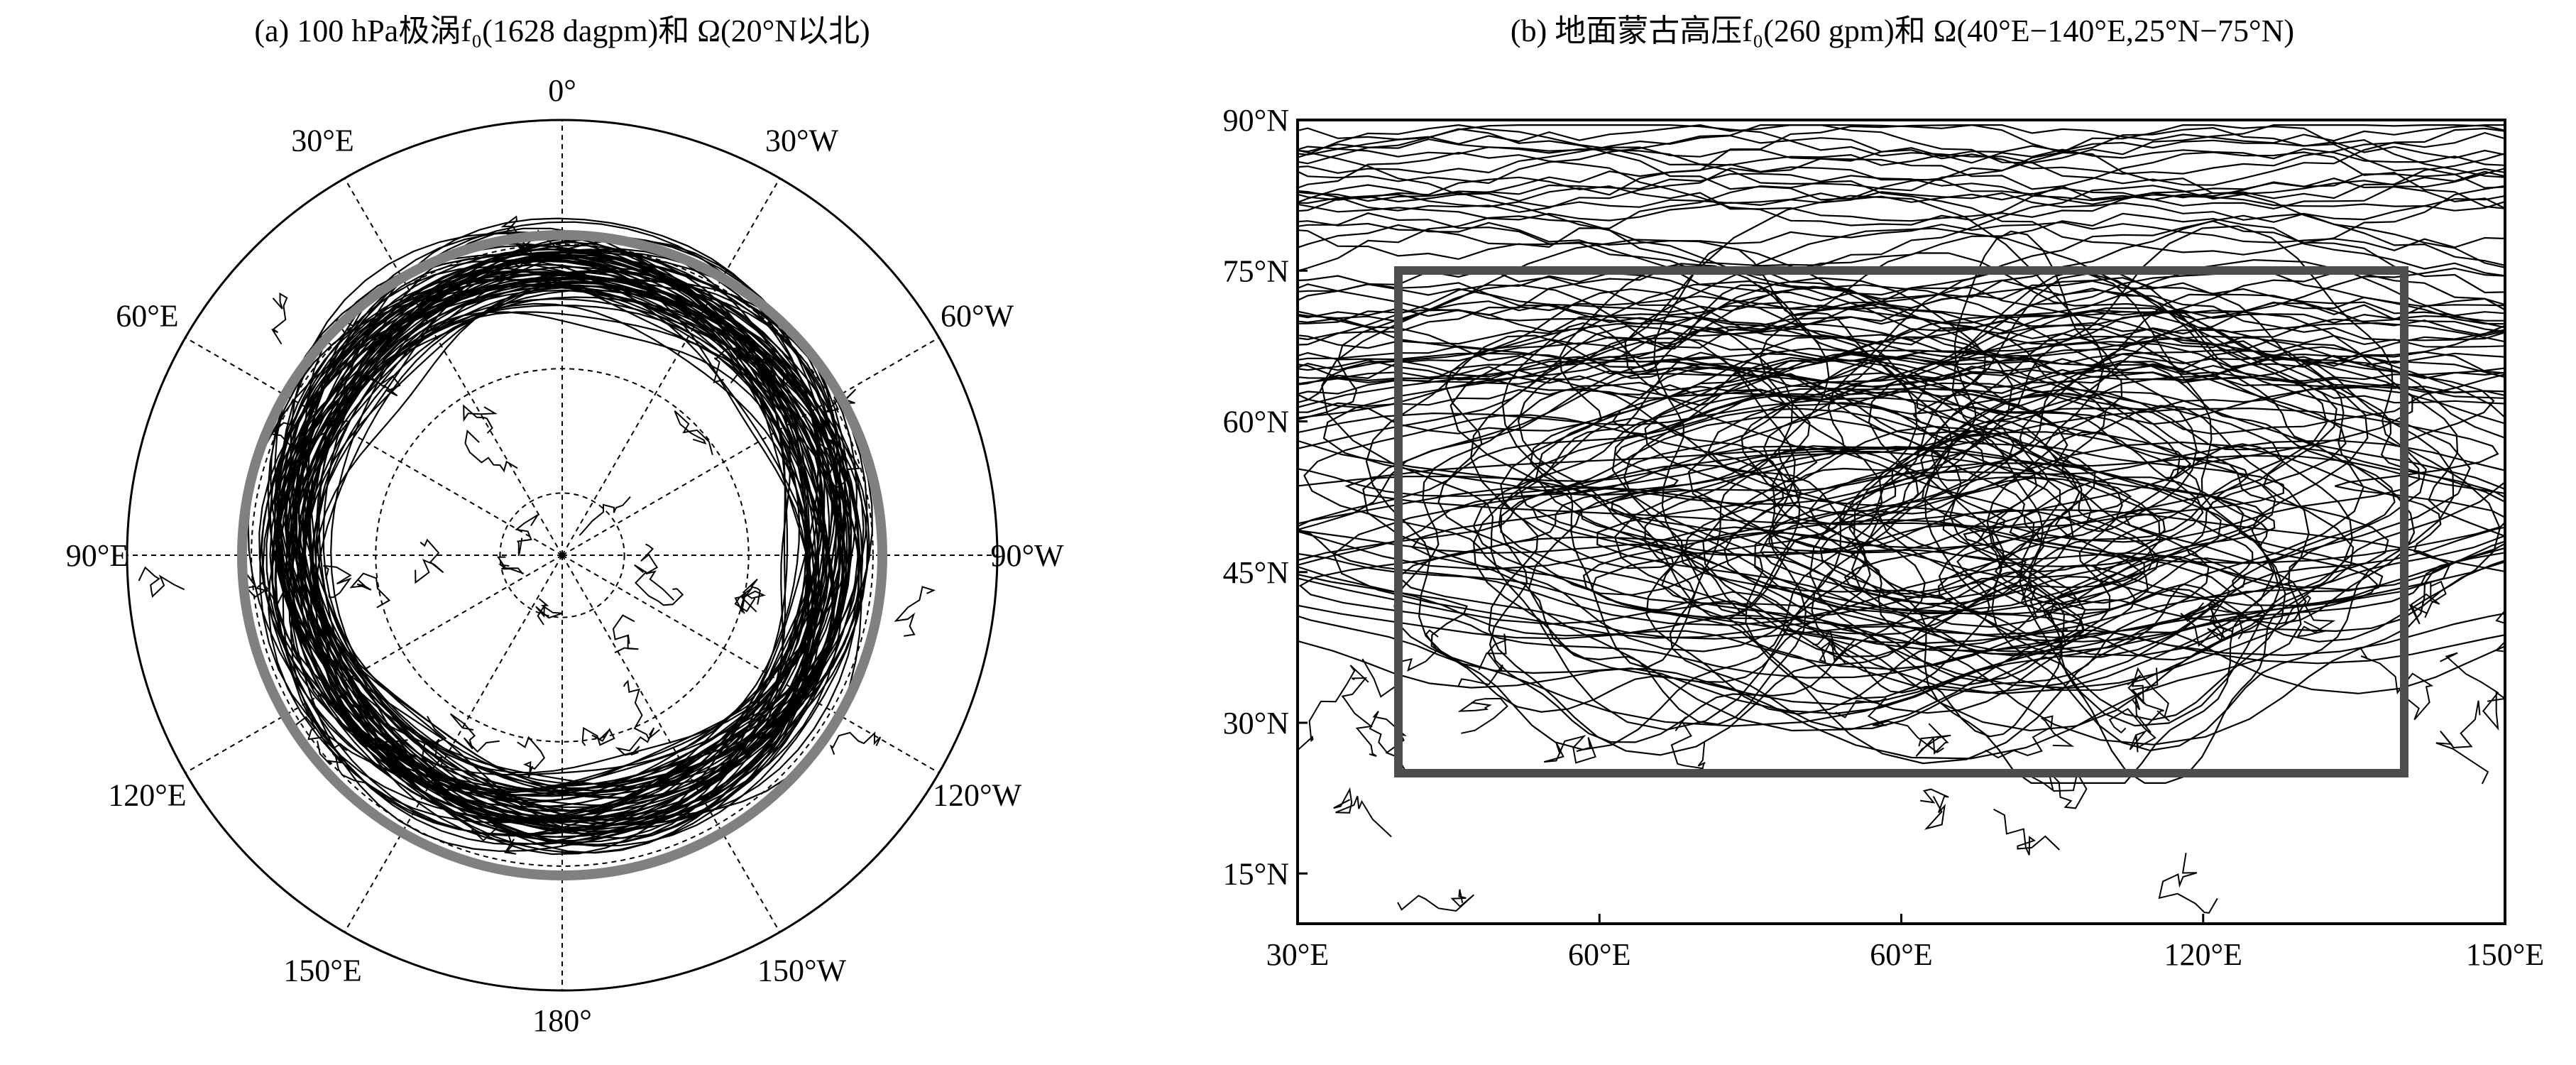 This screenshot has width=2576, height=1065. Describe the element at coordinates (2203, 954) in the screenshot. I see `x-tick-label: 120°E` at that location.